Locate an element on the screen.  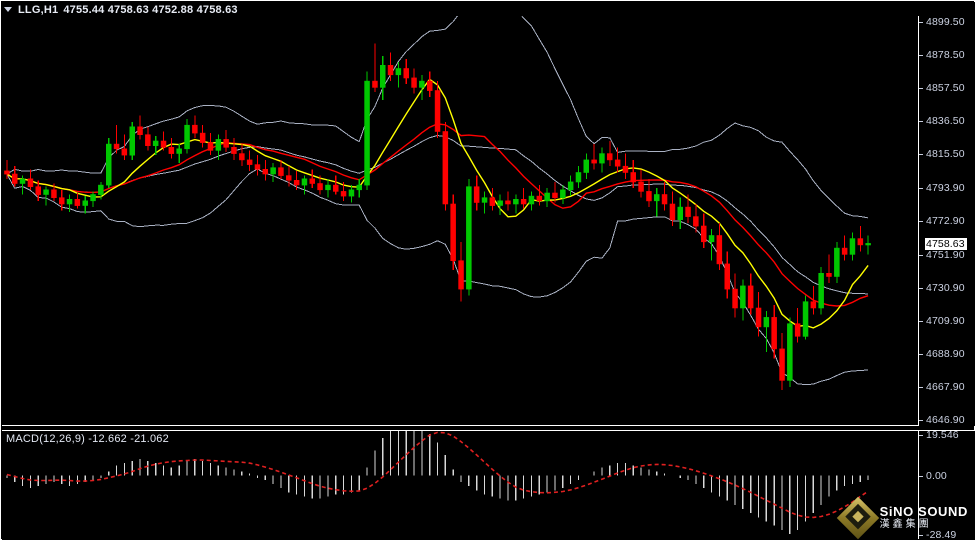
symbol-label: LLG,H1 is located at coordinates (38, 9).